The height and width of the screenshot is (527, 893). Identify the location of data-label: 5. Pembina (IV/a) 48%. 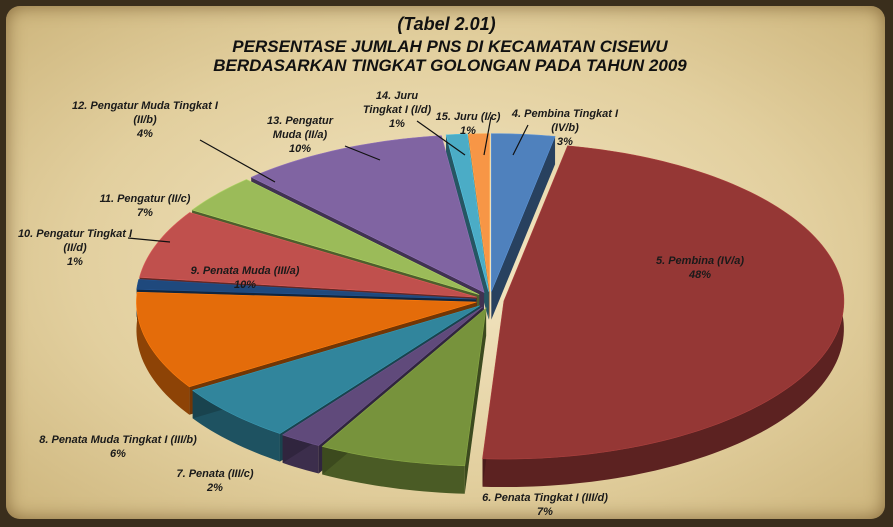
(700, 268).